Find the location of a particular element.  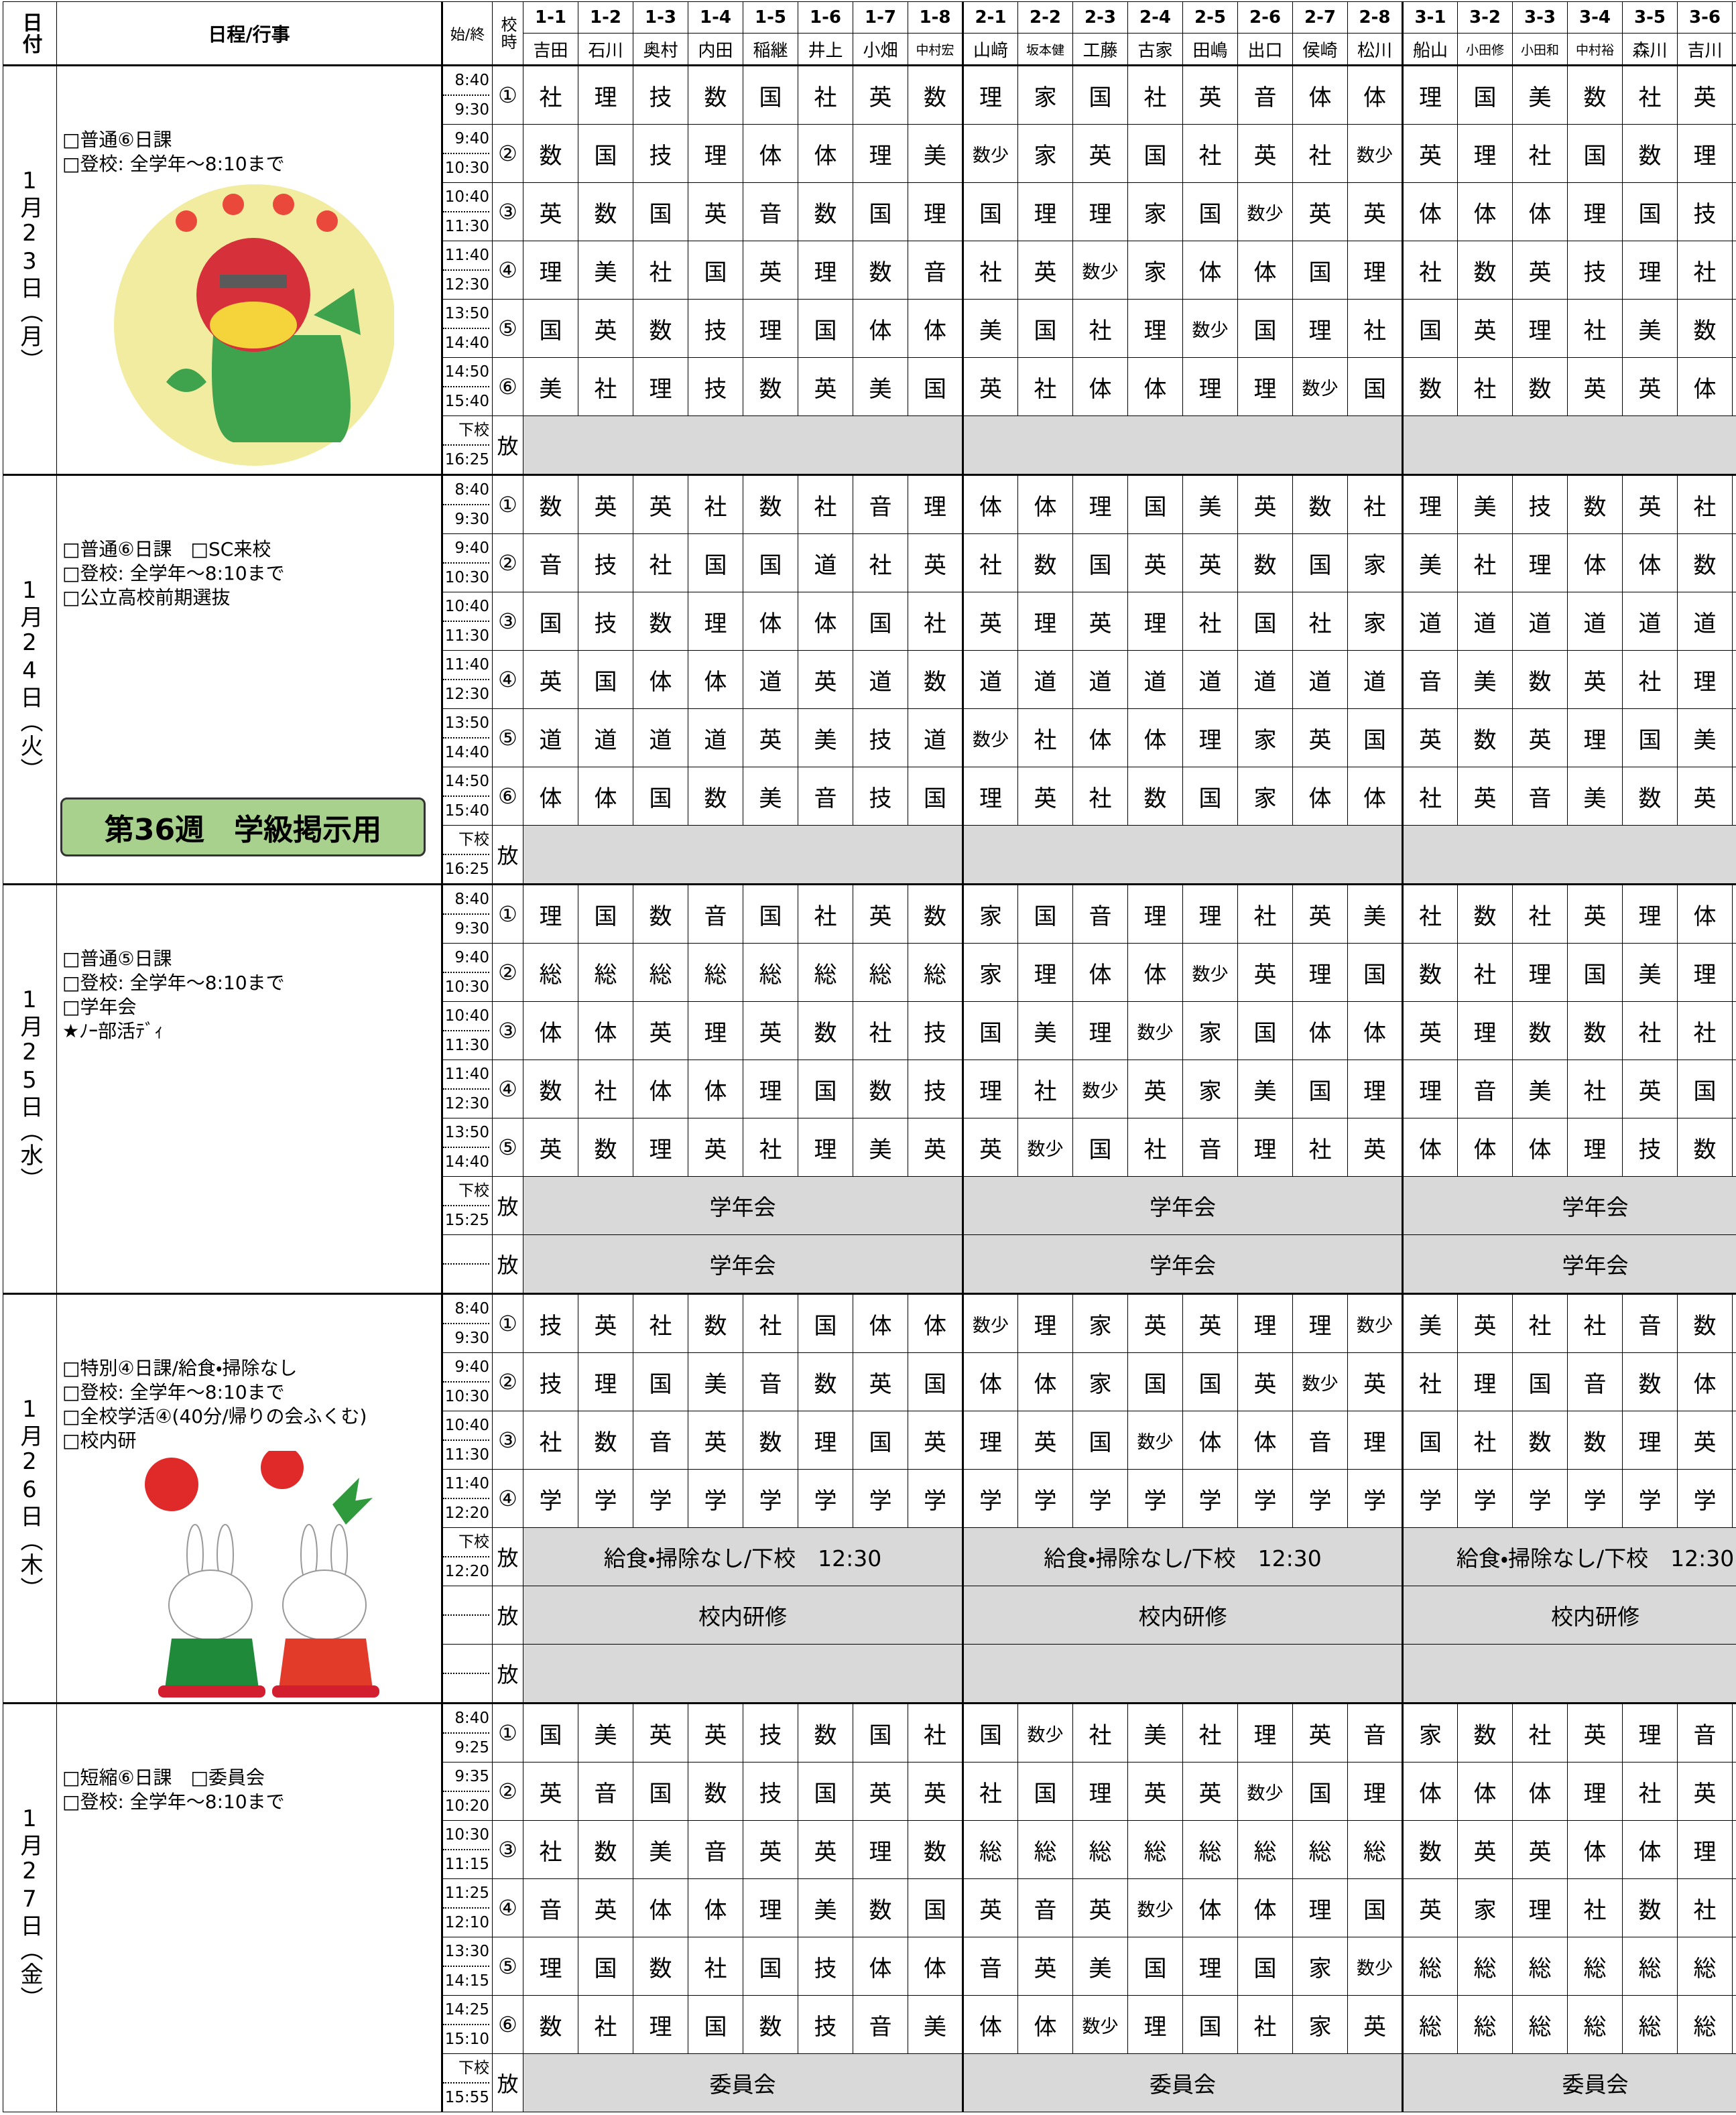

period-cell: ① is located at coordinates (507, 1323).